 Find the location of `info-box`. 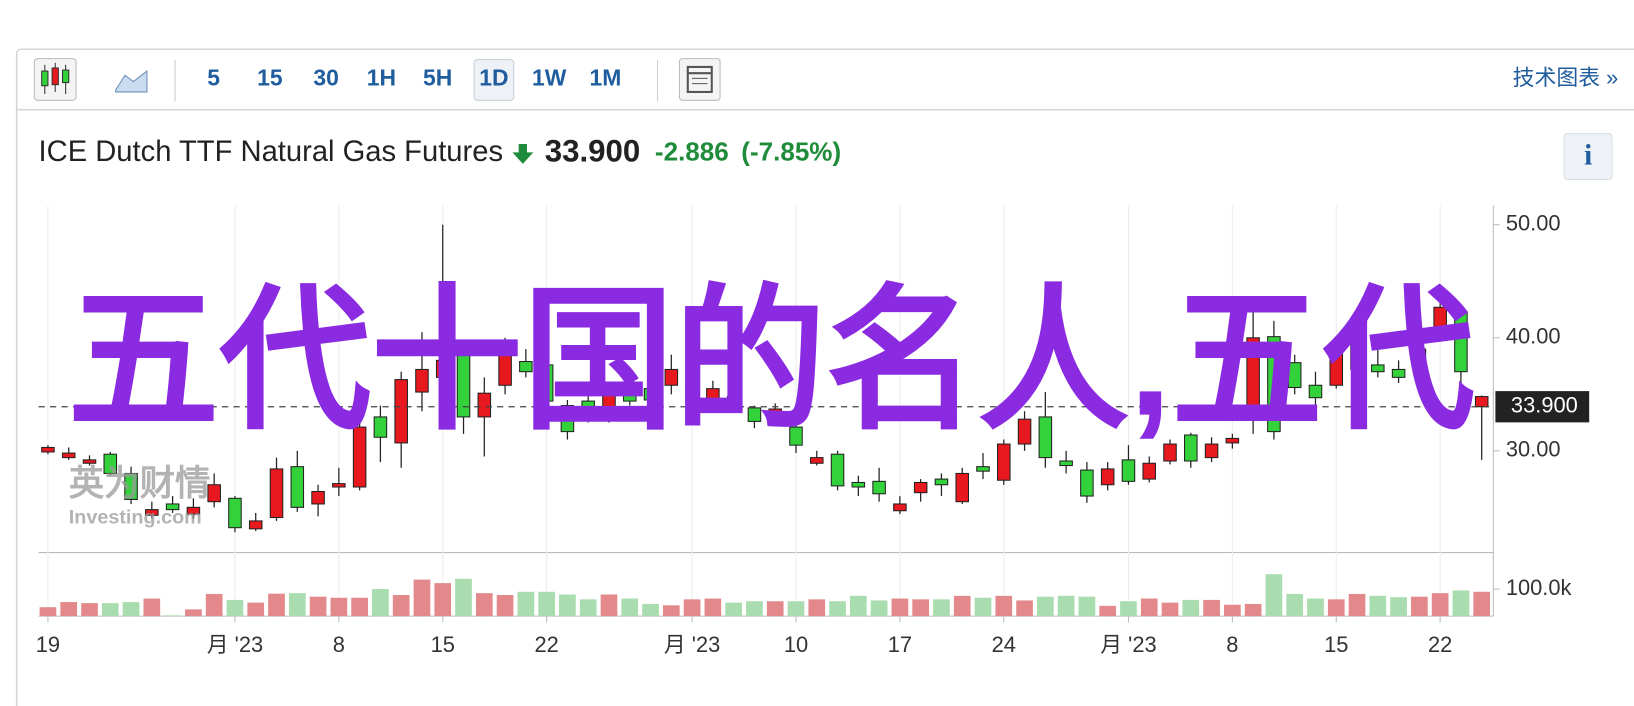

info-box is located at coordinates (1588, 157).